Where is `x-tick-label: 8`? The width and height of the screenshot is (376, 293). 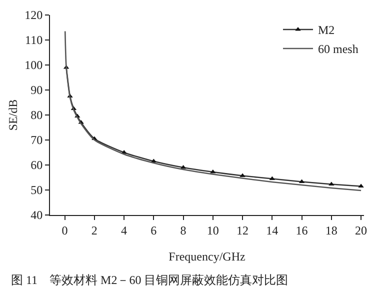 x-tick-label: 8 is located at coordinates (183, 230).